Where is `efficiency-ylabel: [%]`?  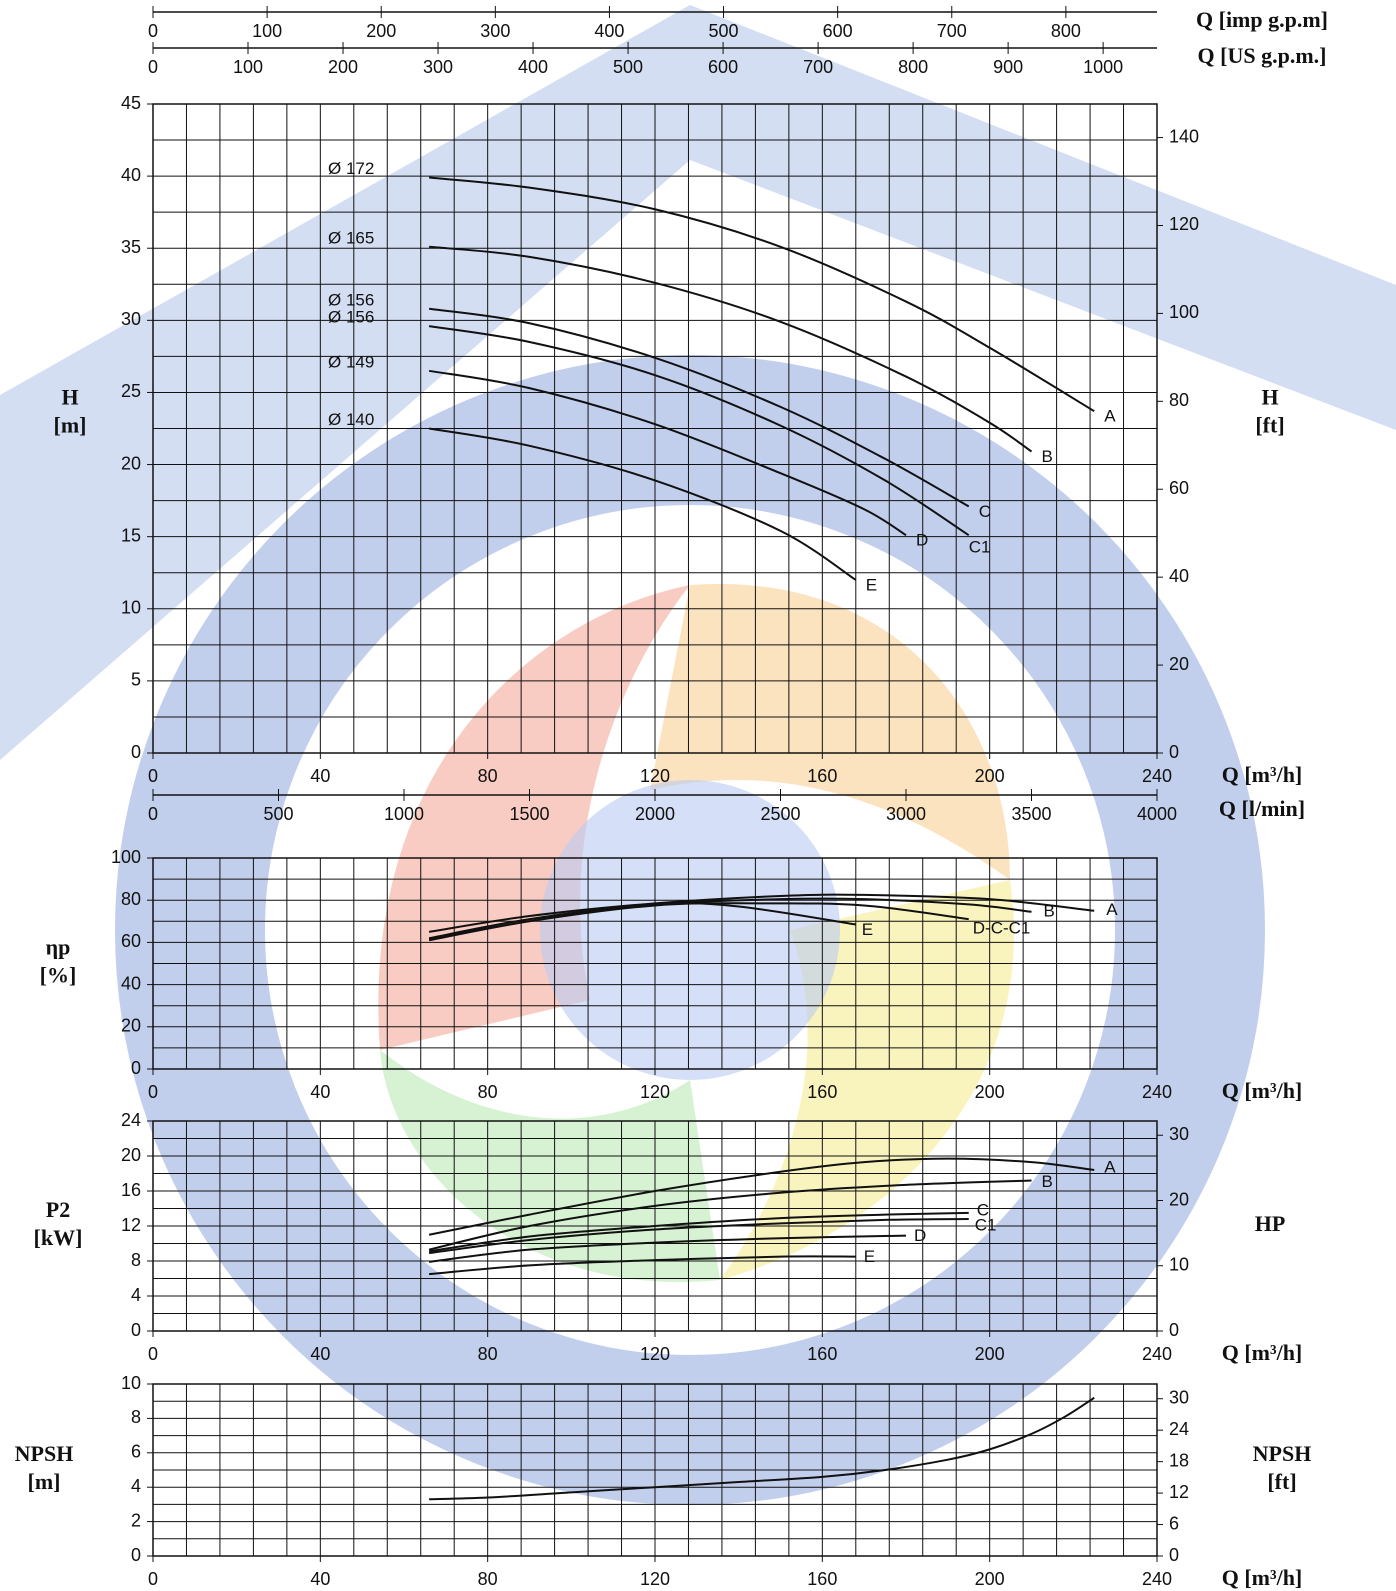 efficiency-ylabel: [%] is located at coordinates (58, 975).